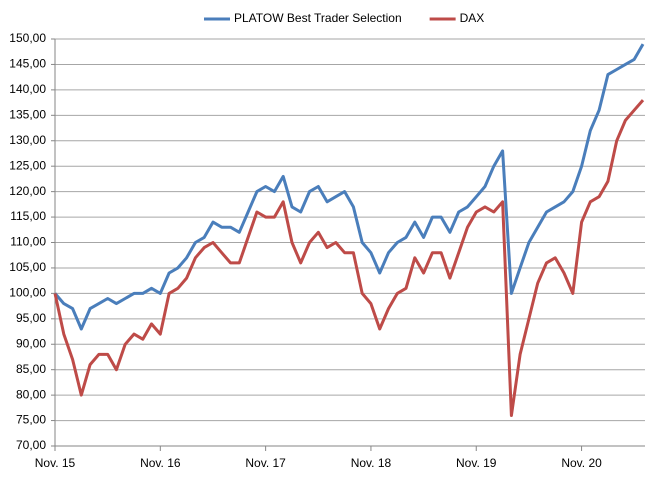 This screenshot has height=486, width=670. Describe the element at coordinates (27, 38) in the screenshot. I see `y-tick-label: 150,00` at that location.